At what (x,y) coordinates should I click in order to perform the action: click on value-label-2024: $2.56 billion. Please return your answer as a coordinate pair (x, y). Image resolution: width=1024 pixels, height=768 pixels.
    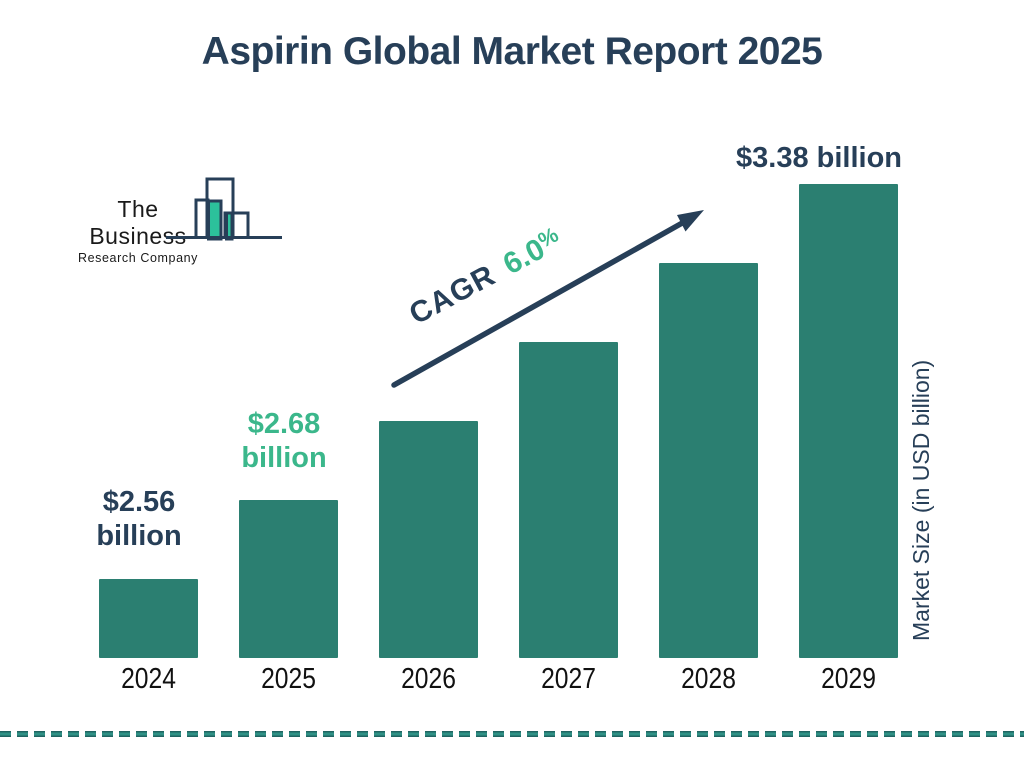
    Looking at the image, I should click on (139, 519).